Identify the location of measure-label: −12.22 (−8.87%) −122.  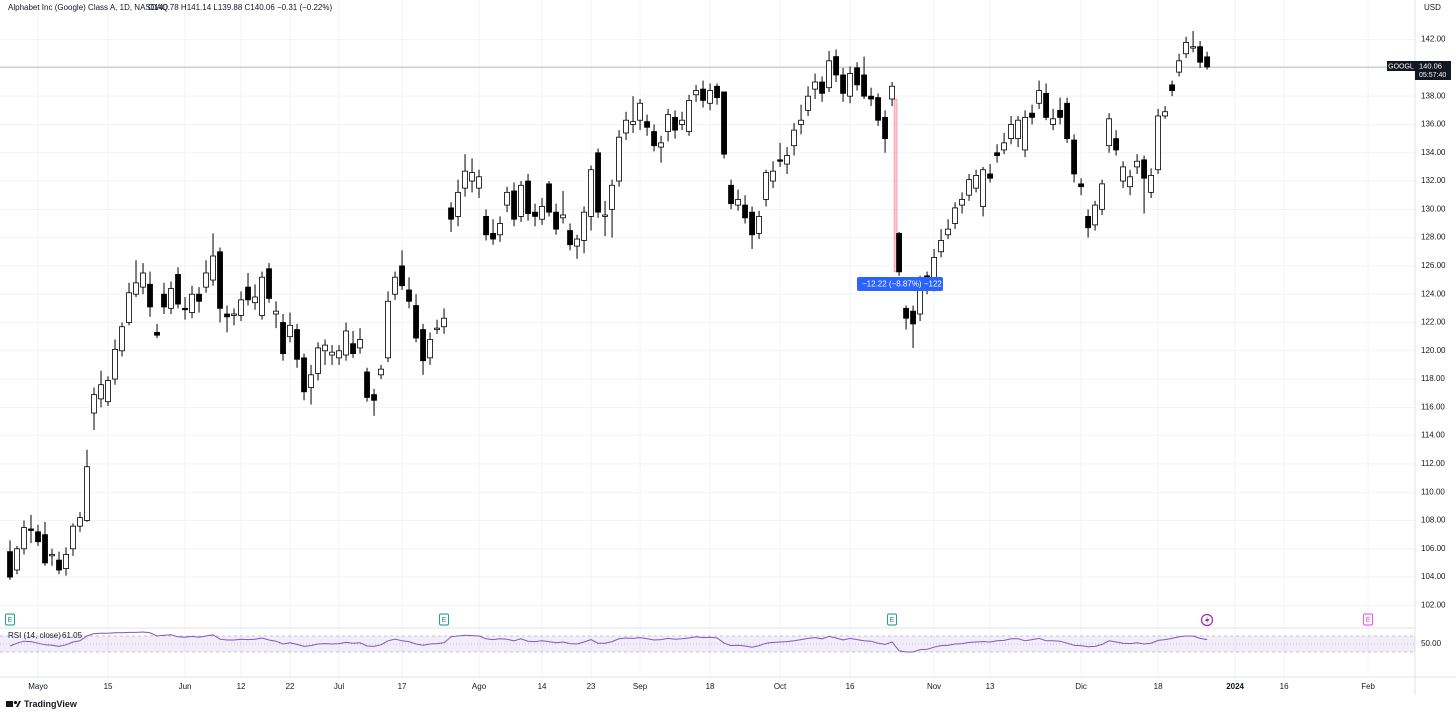
(902, 284).